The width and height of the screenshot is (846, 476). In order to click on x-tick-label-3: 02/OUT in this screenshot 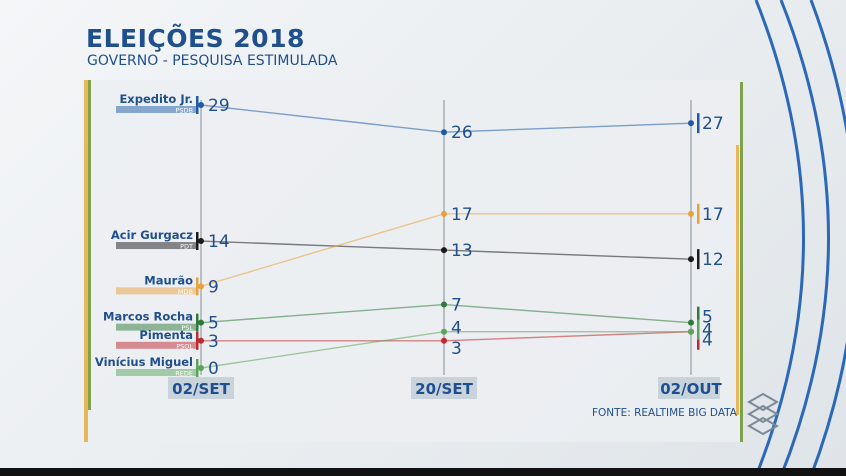, I will do `click(691, 389)`.